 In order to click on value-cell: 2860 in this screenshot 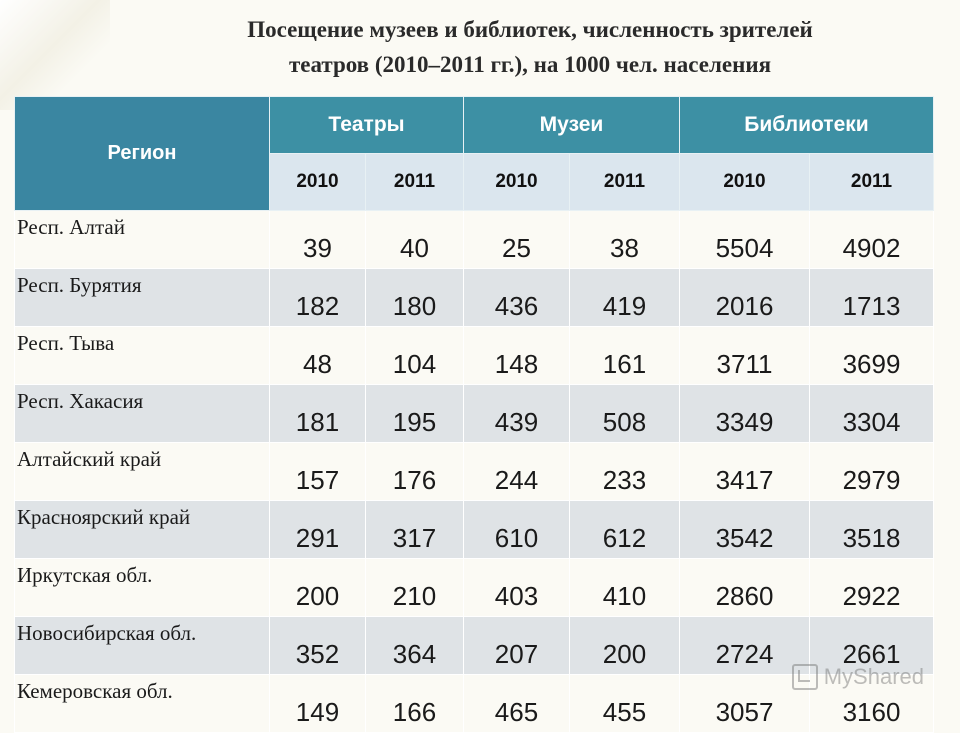, I will do `click(744, 587)`.